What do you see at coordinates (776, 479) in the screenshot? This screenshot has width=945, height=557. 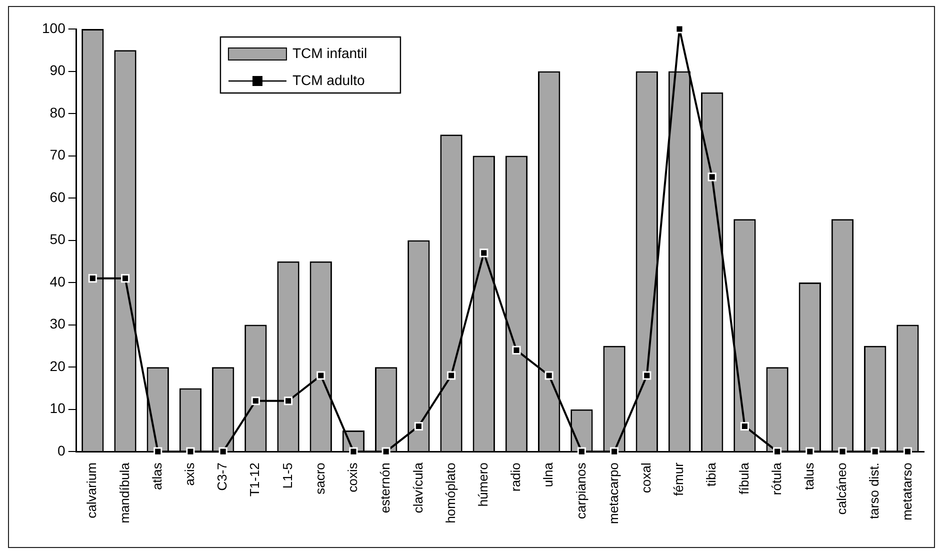 I see `x-tick-label: rótula` at bounding box center [776, 479].